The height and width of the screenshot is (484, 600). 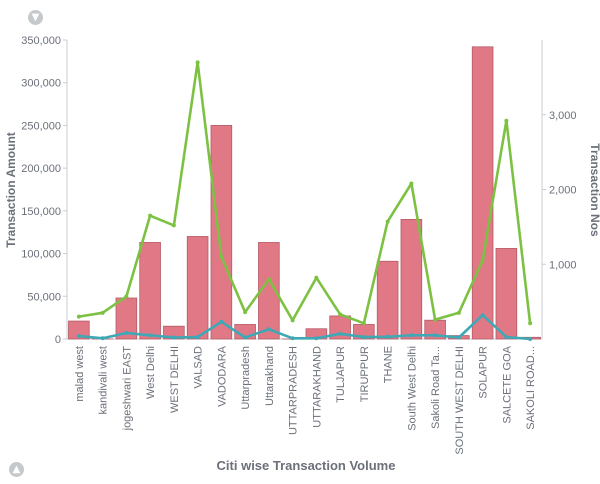 What do you see at coordinates (484, 372) in the screenshot?
I see `x-tick-label: SOLAPUR` at bounding box center [484, 372].